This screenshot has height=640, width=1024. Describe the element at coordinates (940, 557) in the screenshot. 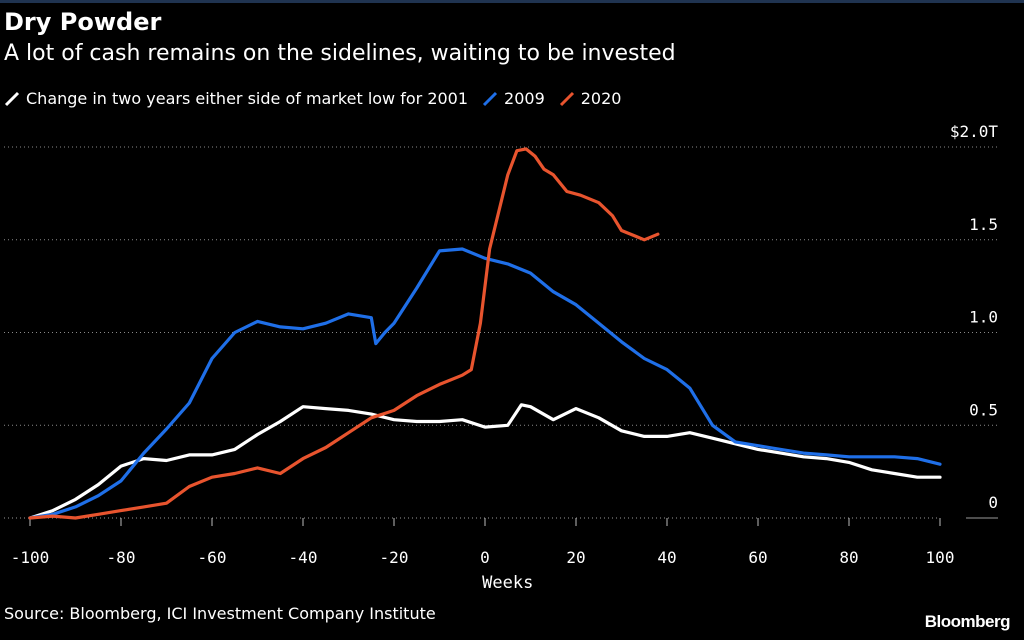

I see `x-tick-label-10: 100` at that location.